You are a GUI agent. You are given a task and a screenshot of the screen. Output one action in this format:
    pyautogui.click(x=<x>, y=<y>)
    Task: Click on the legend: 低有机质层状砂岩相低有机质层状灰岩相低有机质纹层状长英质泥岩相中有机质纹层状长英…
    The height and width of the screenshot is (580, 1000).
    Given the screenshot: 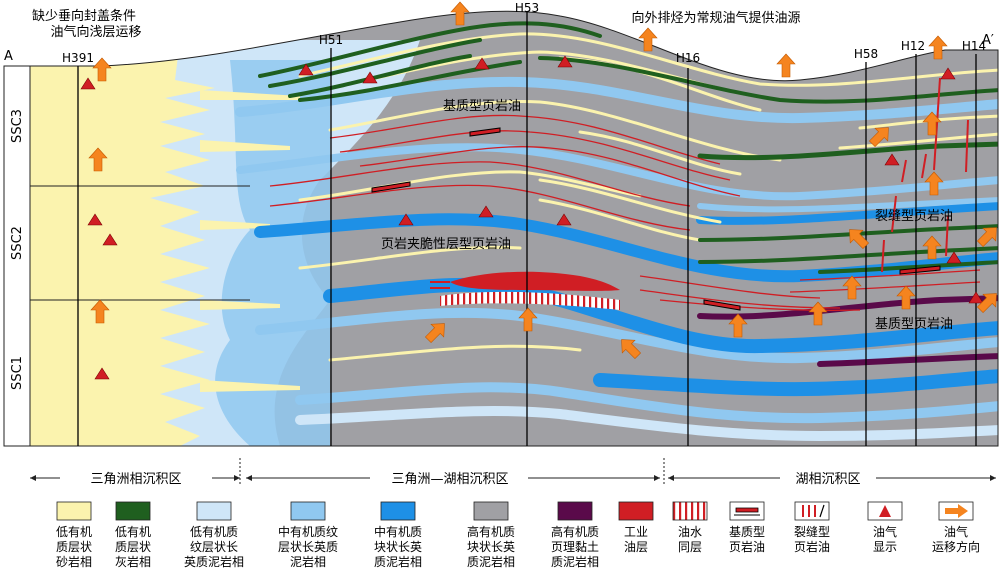 What is the action you would take?
    pyautogui.click(x=518, y=535)
    